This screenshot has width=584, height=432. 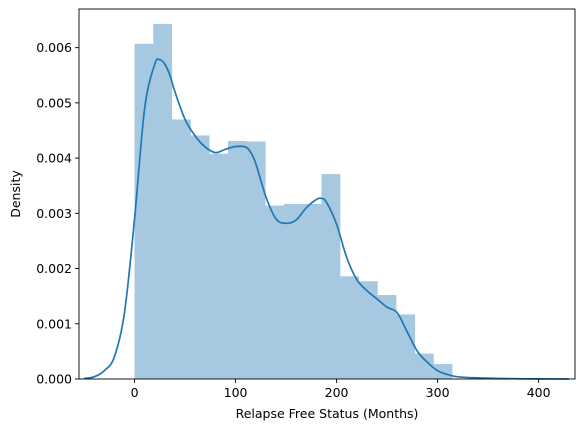 I want to click on x-tick-label: 200, so click(x=337, y=392).